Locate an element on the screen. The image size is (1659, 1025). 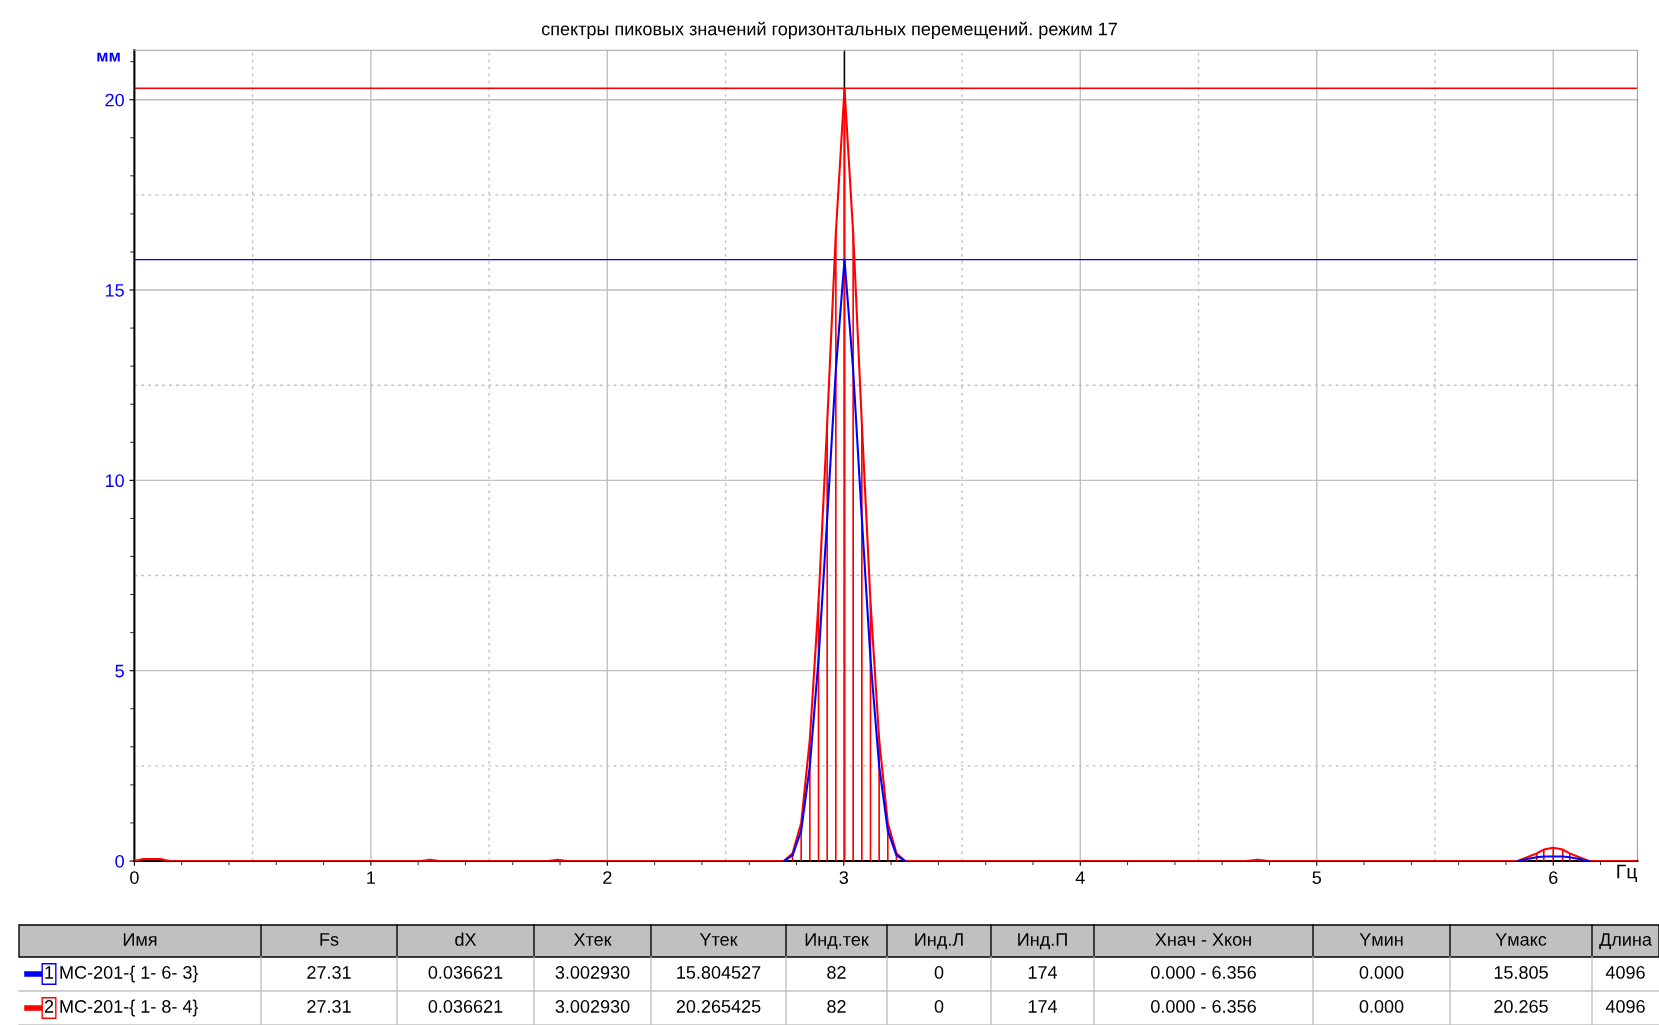
text: Xтек is located at coordinates (592, 939).